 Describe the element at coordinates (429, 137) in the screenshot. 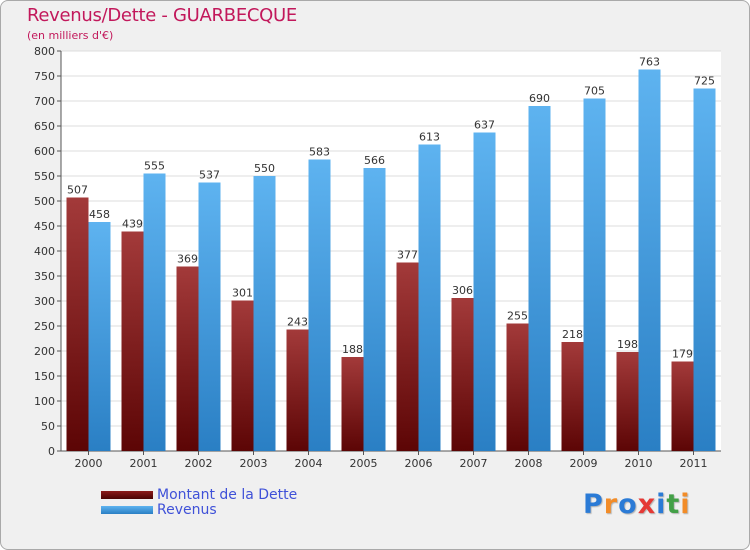

I see `data-label-revenus: 613` at that location.